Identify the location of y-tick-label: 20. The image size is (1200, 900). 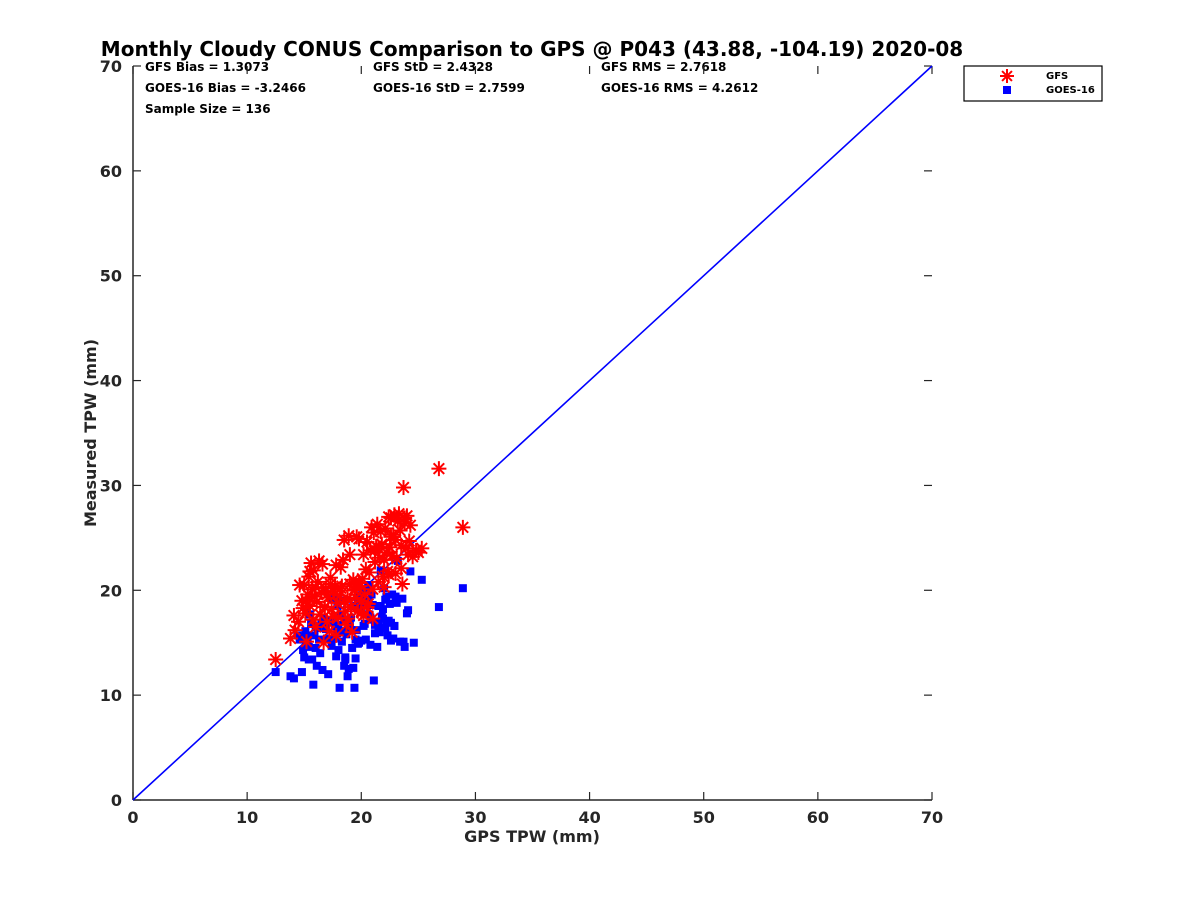
(111, 590).